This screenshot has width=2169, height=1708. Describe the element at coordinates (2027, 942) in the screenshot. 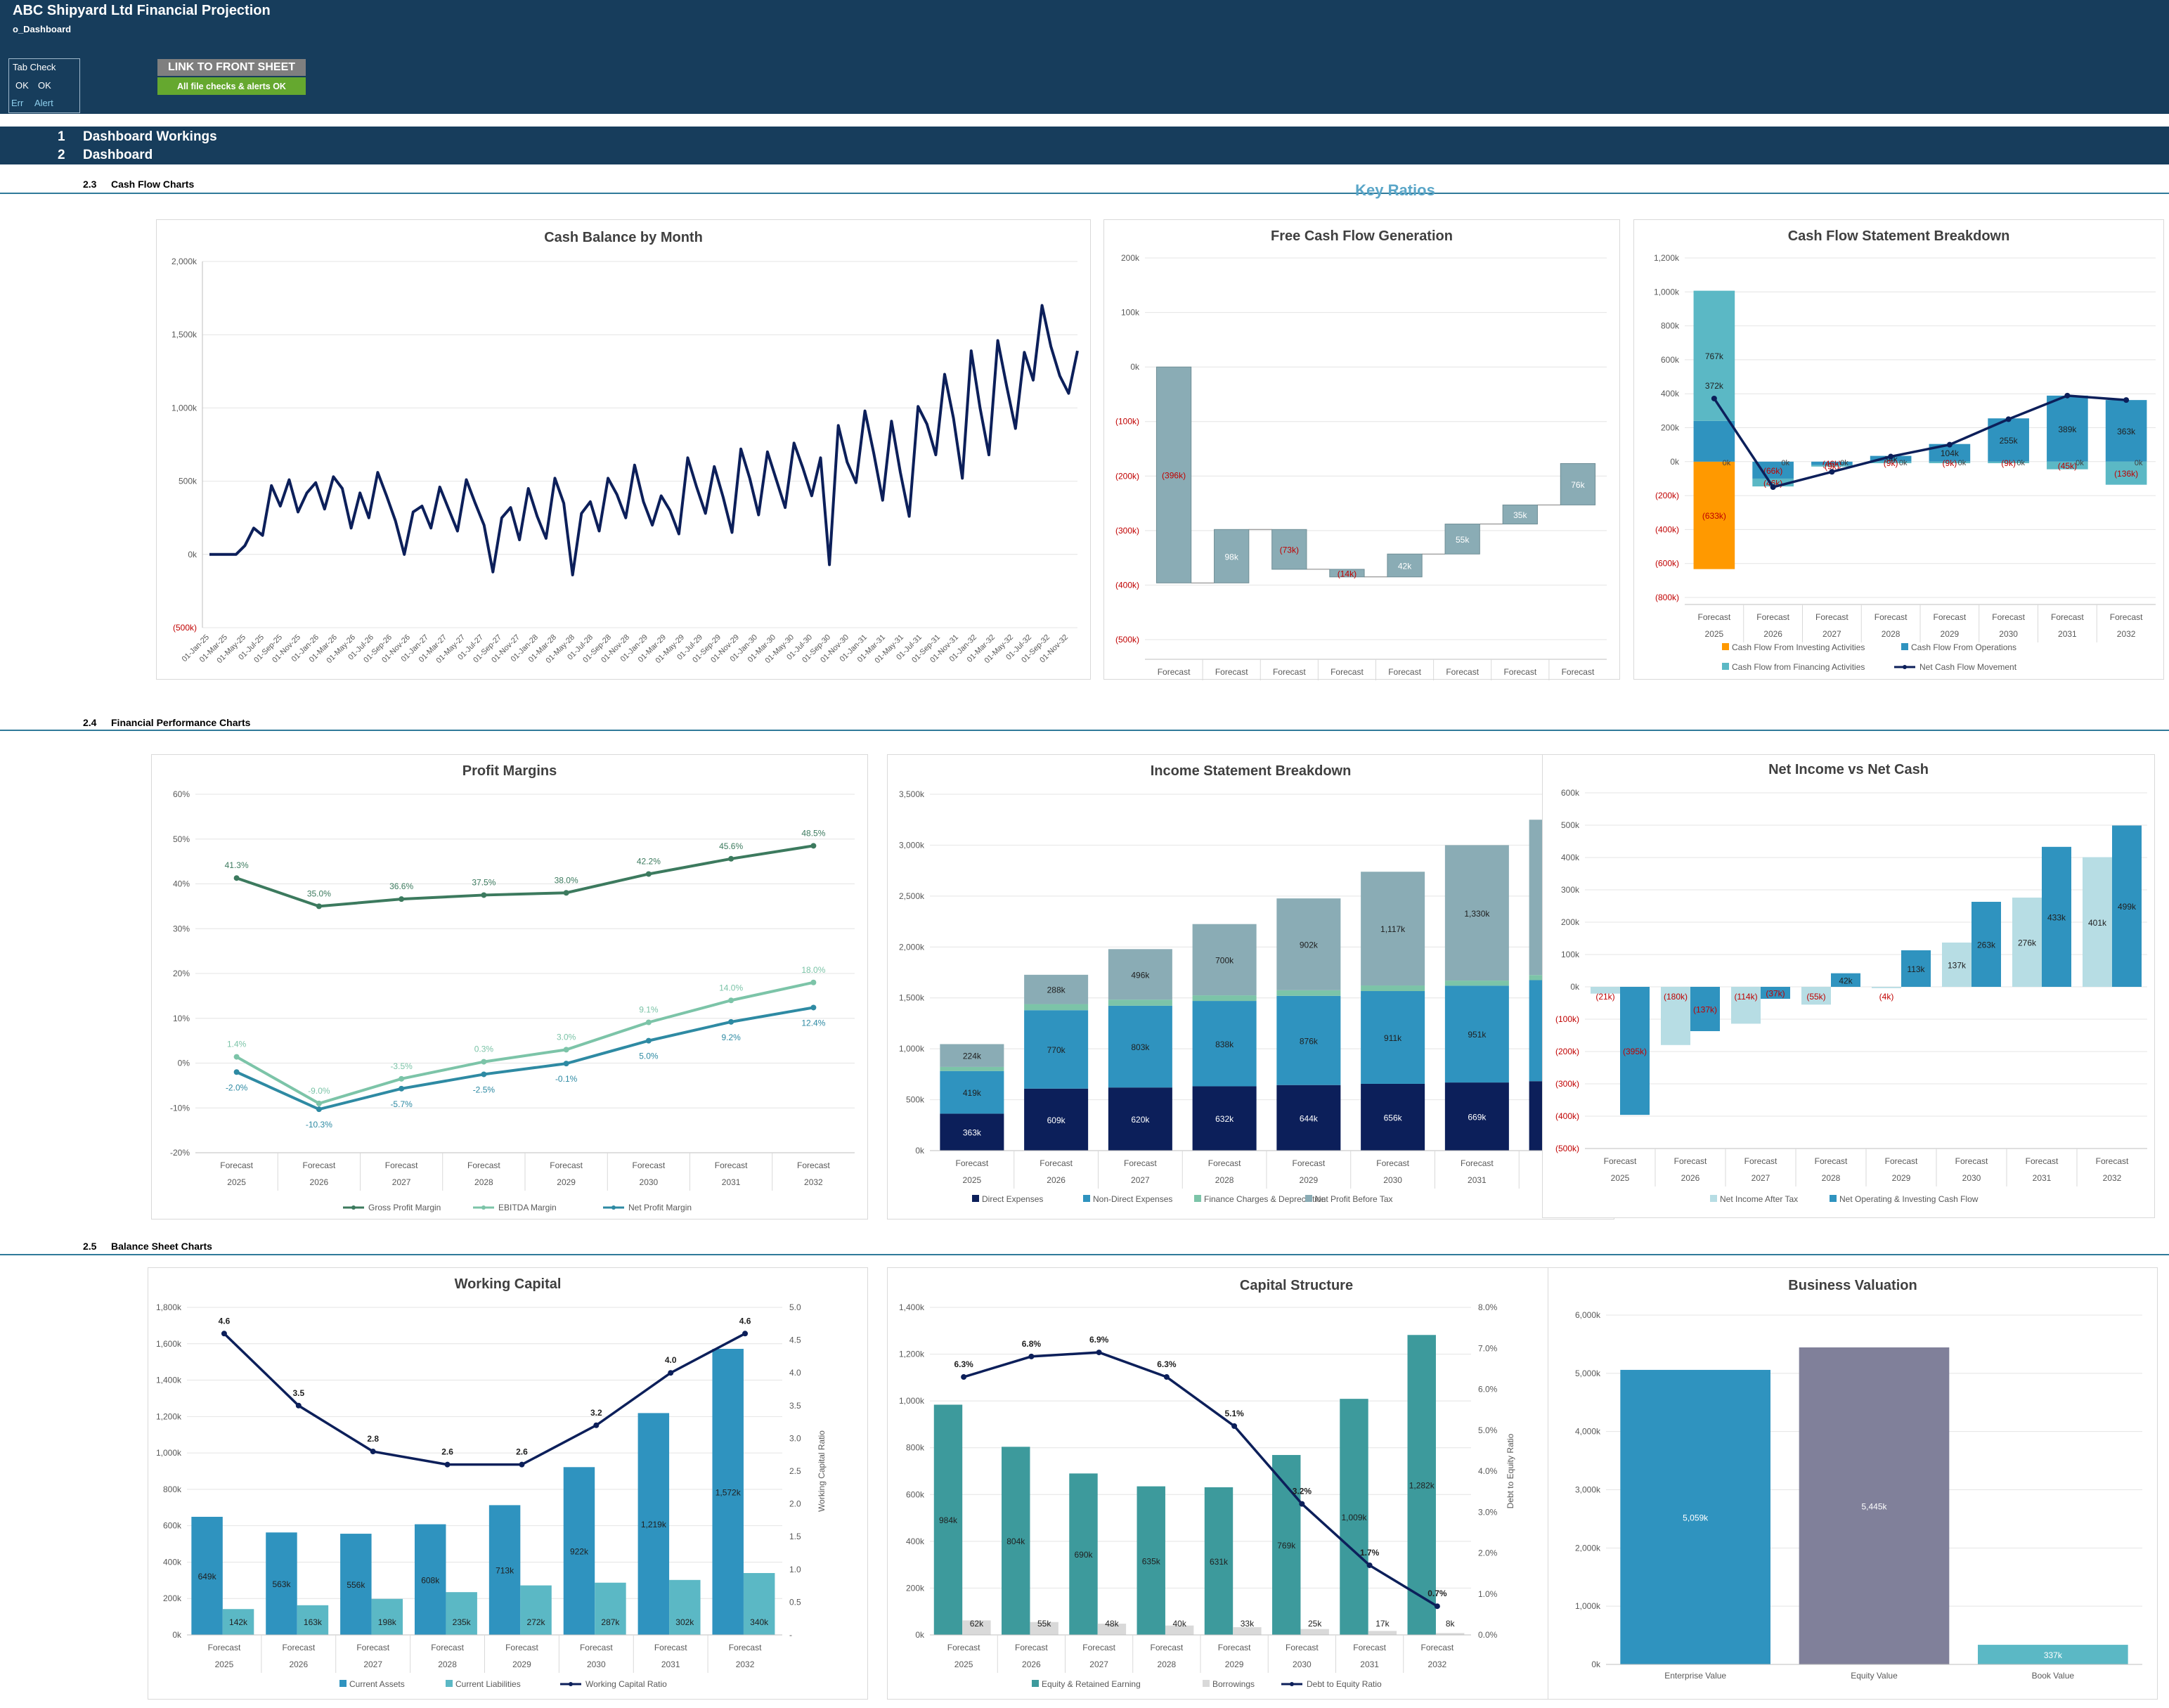

I see `net-income-bar` at that location.